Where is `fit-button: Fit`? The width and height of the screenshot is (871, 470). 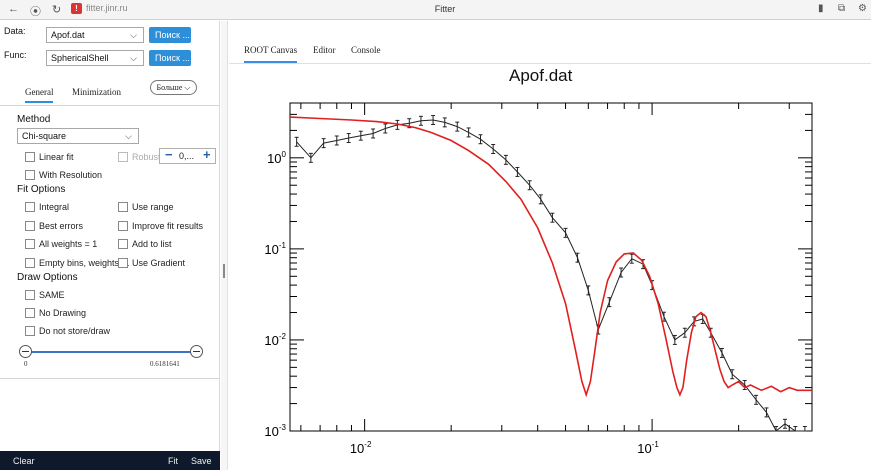
fit-button: Fit is located at coordinates (173, 461).